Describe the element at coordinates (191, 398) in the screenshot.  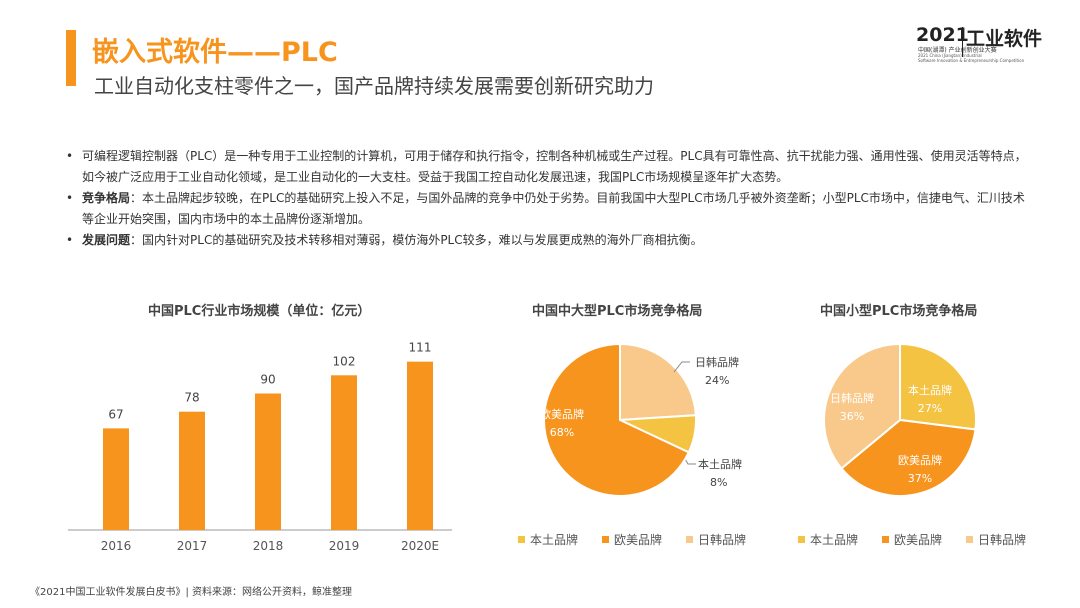
I see `bar-value-label: 78` at that location.